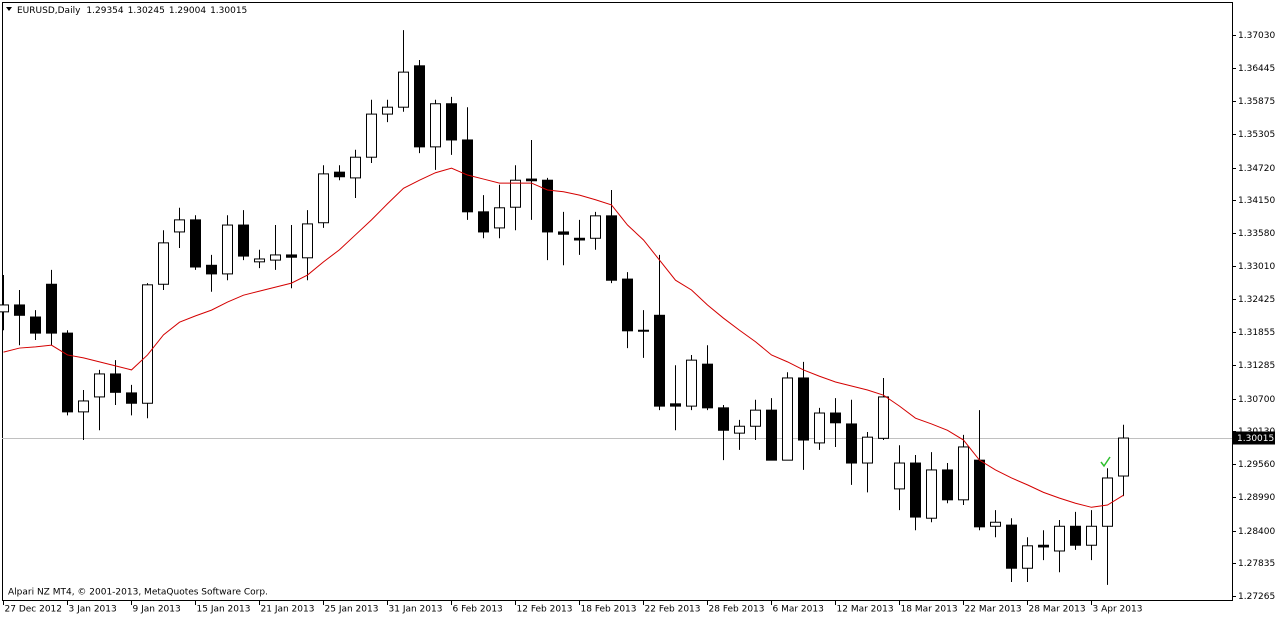 The height and width of the screenshot is (618, 1276). Describe the element at coordinates (1256, 400) in the screenshot. I see `y-tick-label: 1.30700` at that location.